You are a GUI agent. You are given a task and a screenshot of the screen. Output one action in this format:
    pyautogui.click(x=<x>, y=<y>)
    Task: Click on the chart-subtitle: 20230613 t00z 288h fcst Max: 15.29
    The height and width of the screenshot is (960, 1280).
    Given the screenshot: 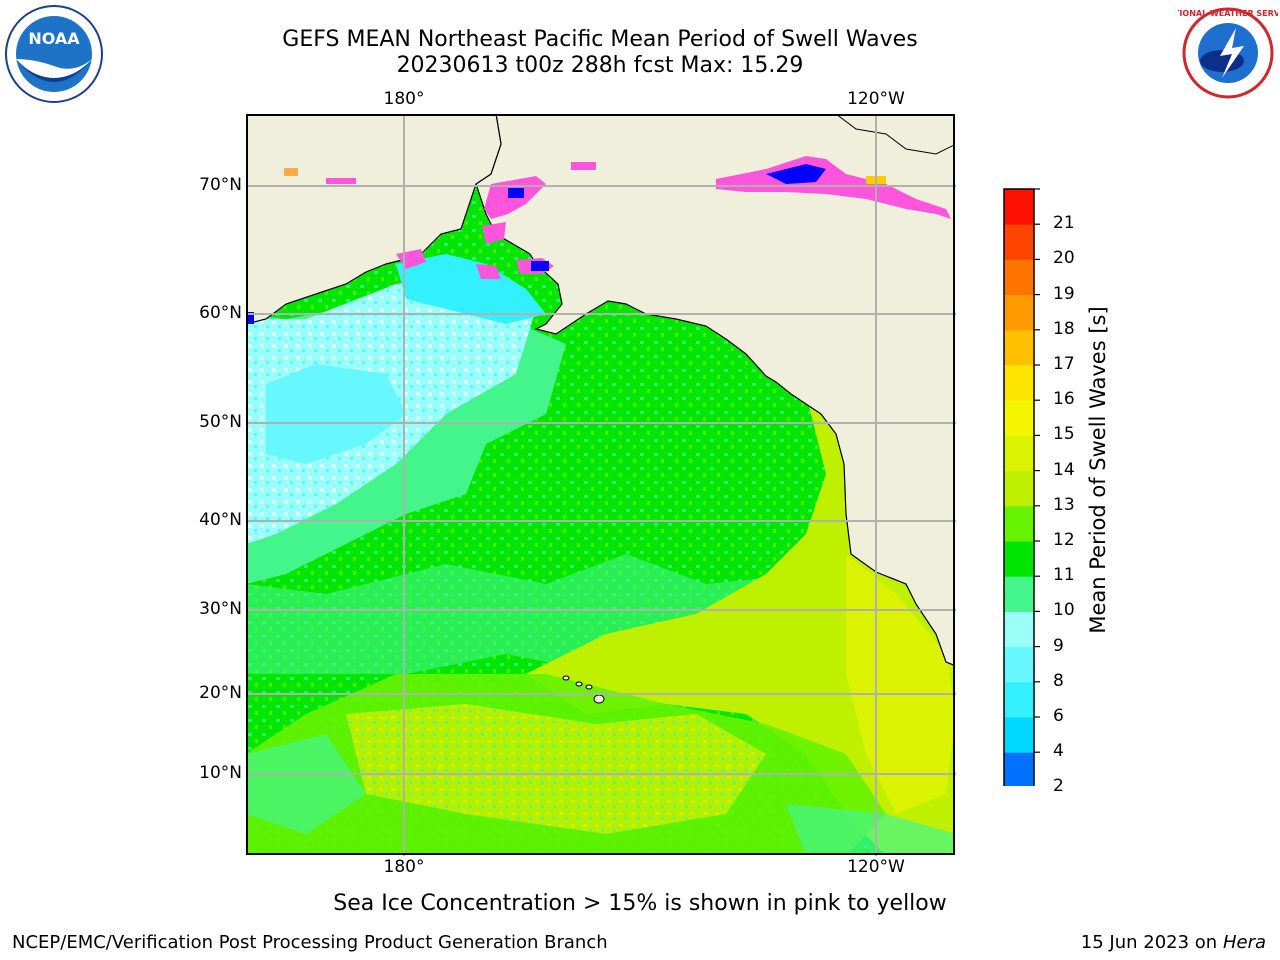 What is the action you would take?
    pyautogui.click(x=600, y=65)
    